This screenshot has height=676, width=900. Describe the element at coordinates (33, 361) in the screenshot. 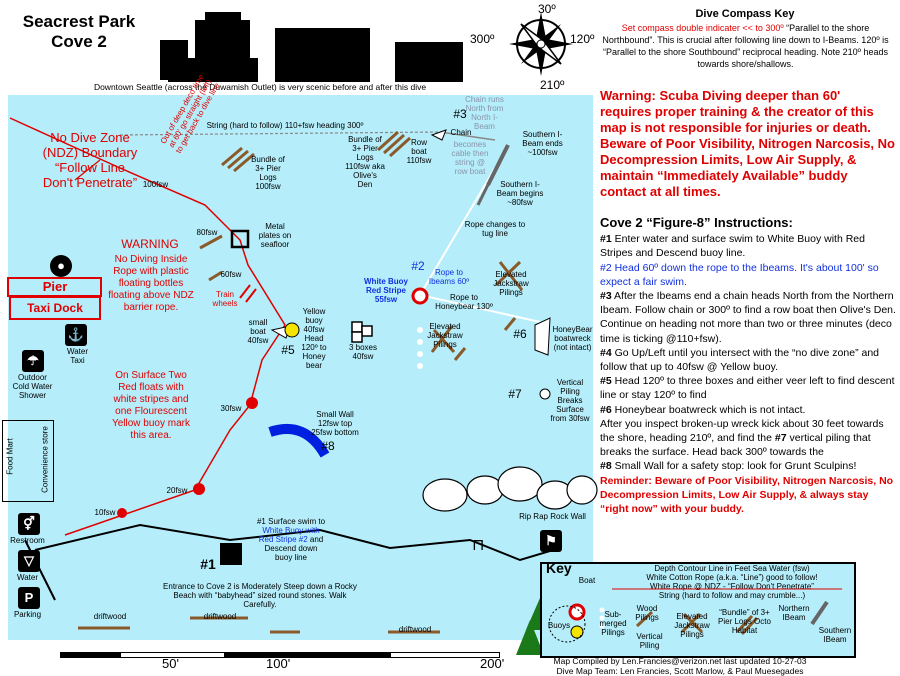

I see `shower-icon: ☂` at that location.